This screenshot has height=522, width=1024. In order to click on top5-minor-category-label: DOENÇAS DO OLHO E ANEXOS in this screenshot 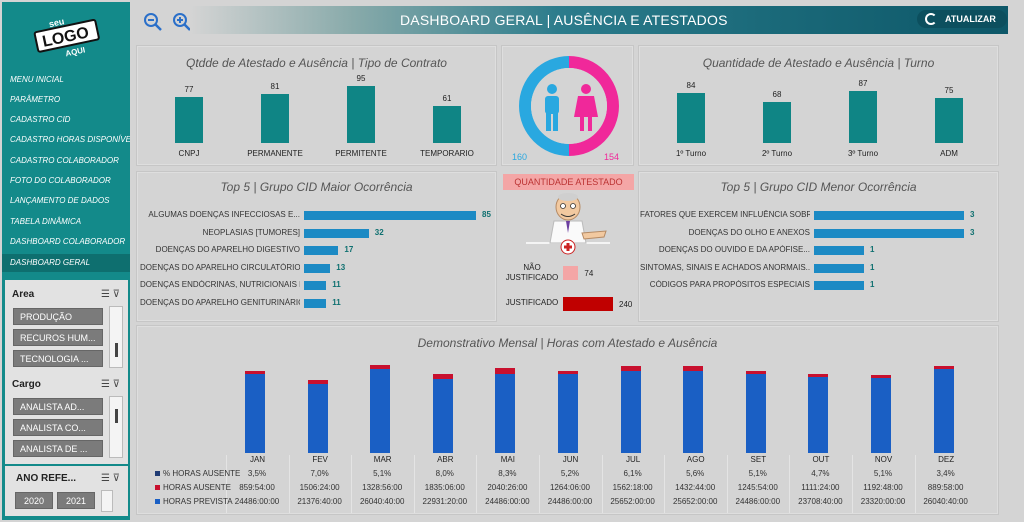, I will do `click(749, 232)`.